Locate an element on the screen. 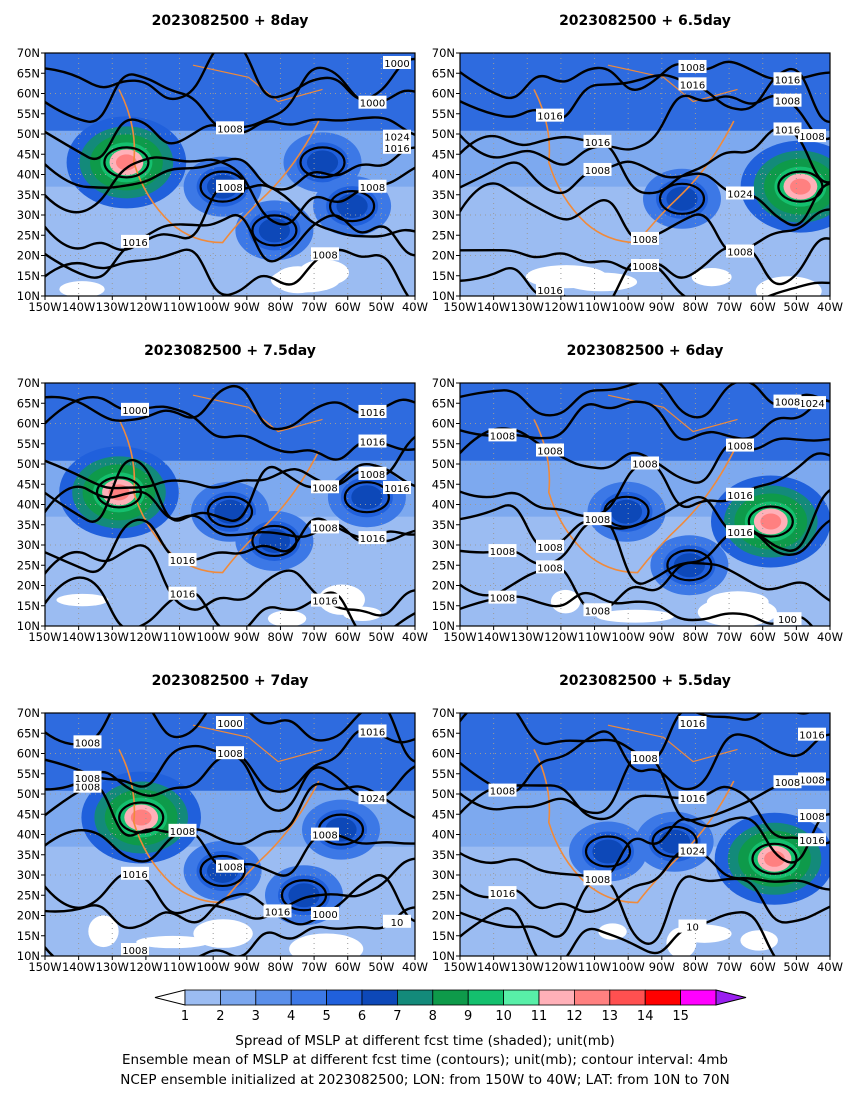  colorbar: 1 2 3 4 5 6 7 8 9 10 11 12 13 14 15 is located at coordinates (450, 1006).